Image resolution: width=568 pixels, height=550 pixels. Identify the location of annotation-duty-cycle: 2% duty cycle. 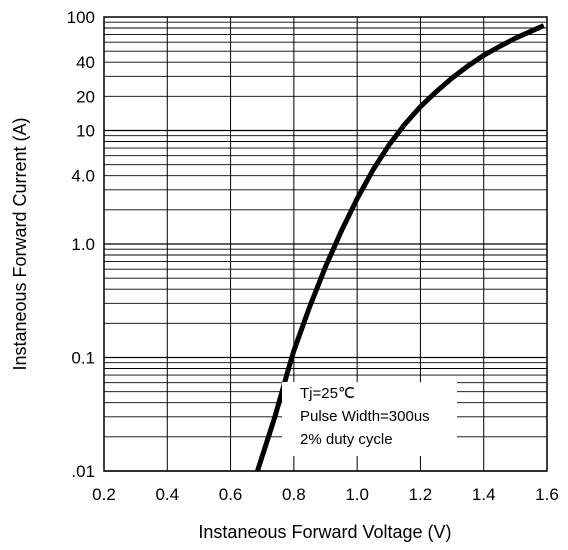
(346, 439).